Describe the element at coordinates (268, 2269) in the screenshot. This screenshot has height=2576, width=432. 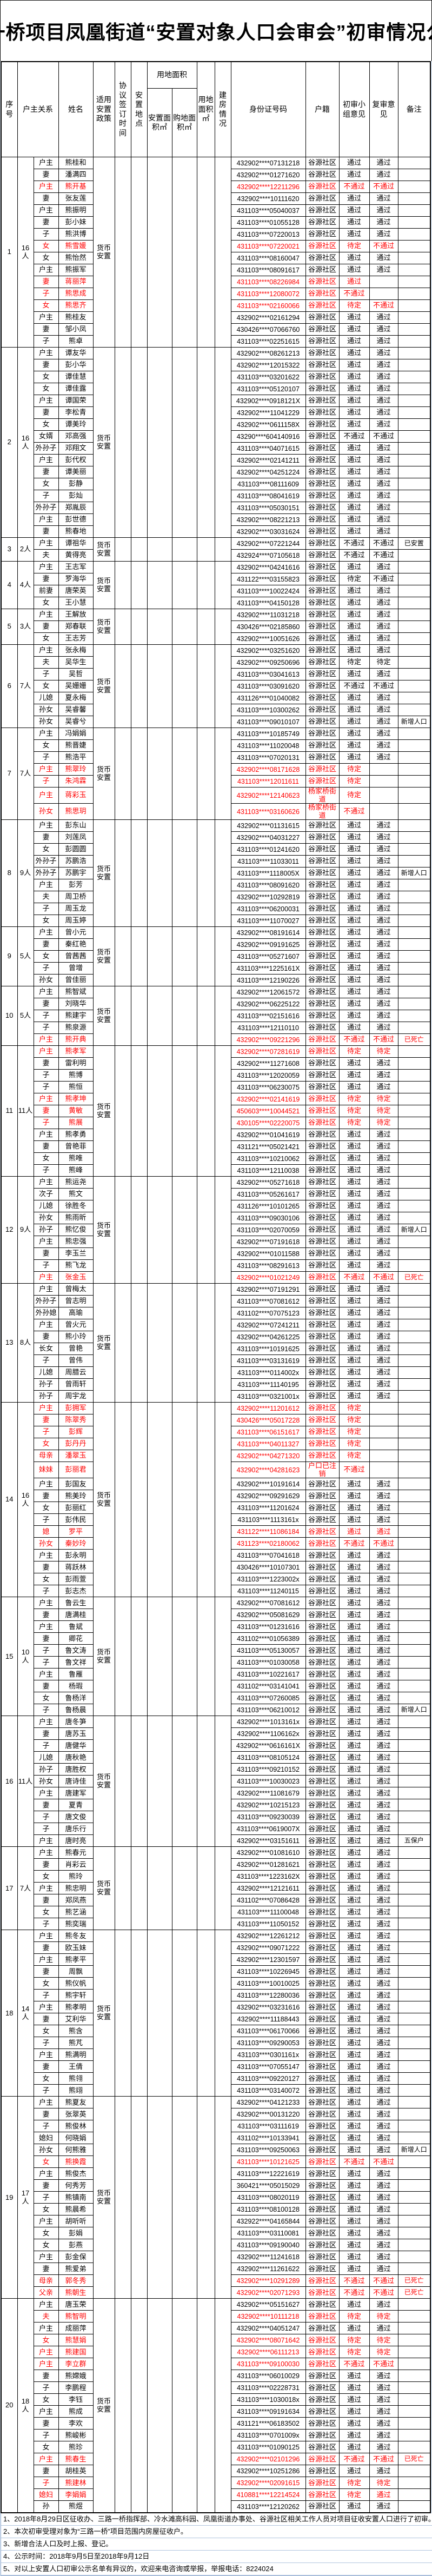
I see `cell-id: 432902****11261622` at that location.